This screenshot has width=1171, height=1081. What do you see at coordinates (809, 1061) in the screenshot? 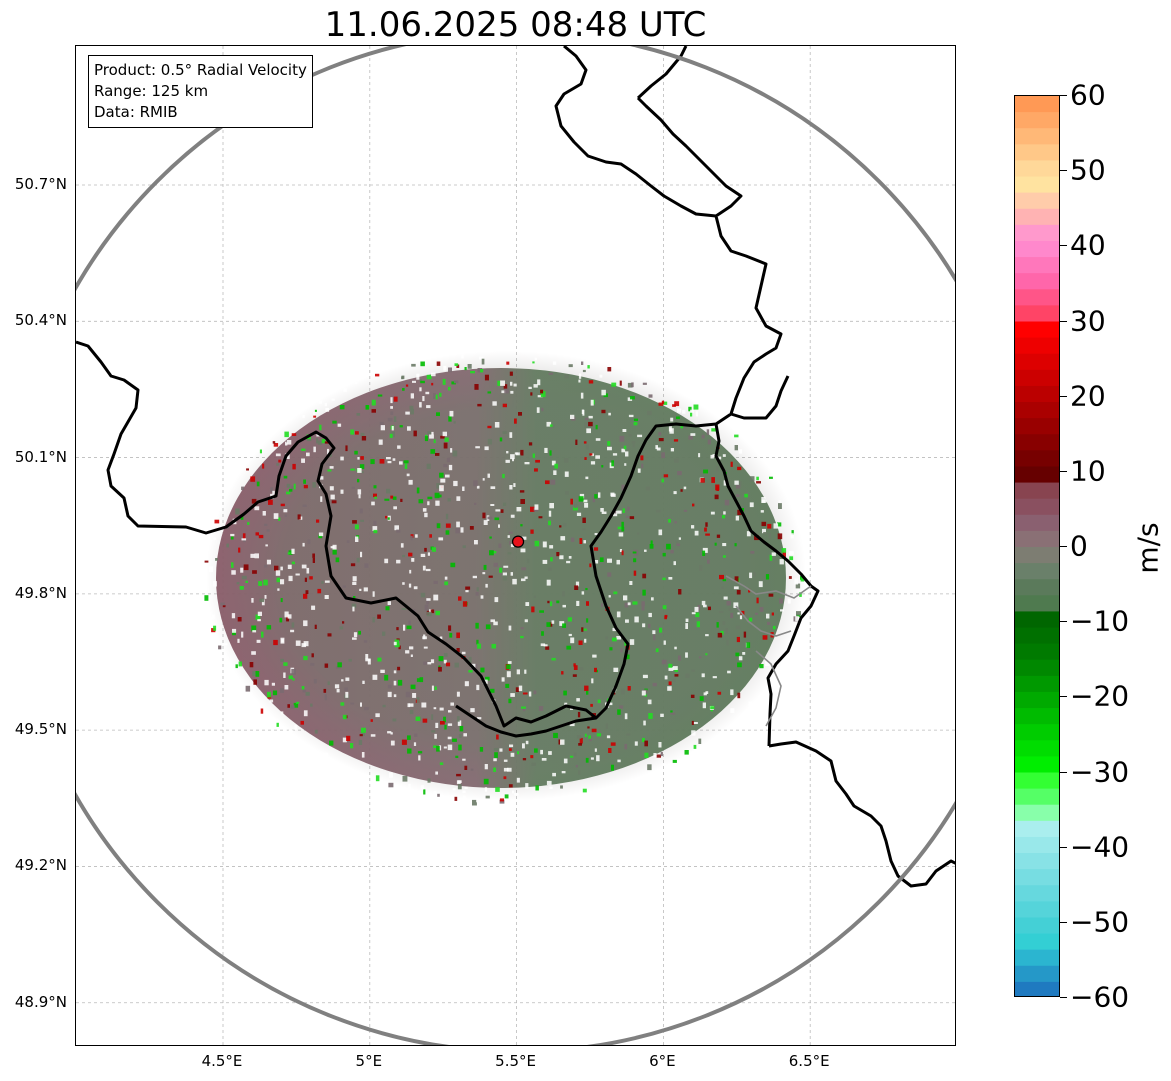
I see `lon-tick-label: 6.5°E` at bounding box center [809, 1061].